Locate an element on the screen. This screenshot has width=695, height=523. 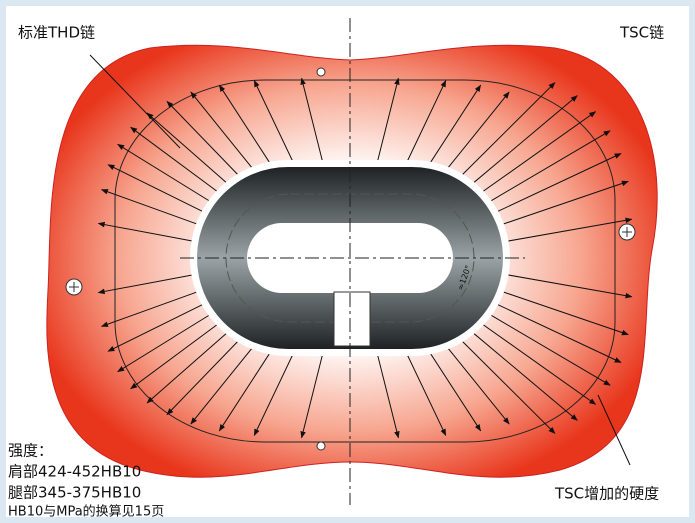
label: TSC链 is located at coordinates (641, 33).